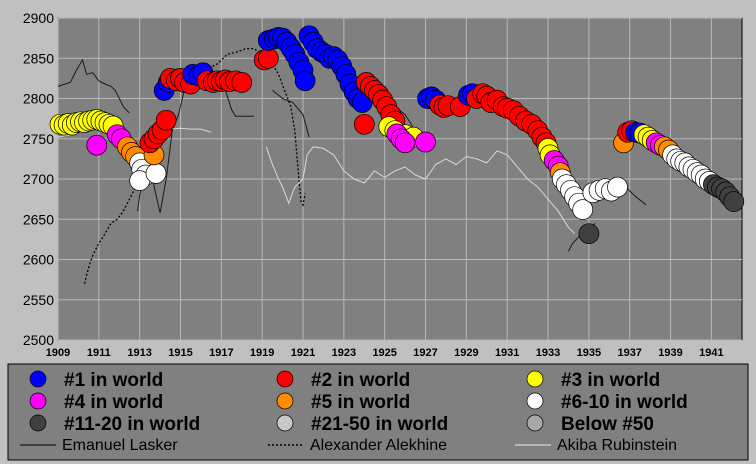 The image size is (756, 464). I want to click on legend-label: #1 in world, so click(113, 380).